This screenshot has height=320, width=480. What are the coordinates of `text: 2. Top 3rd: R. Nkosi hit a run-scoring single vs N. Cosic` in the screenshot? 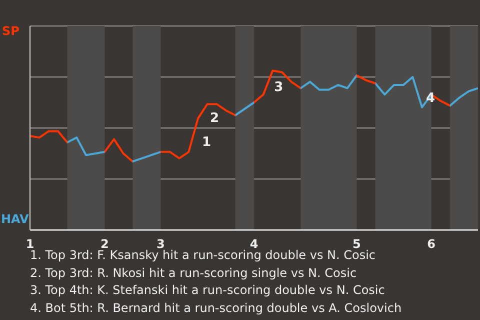 It's located at (194, 273).